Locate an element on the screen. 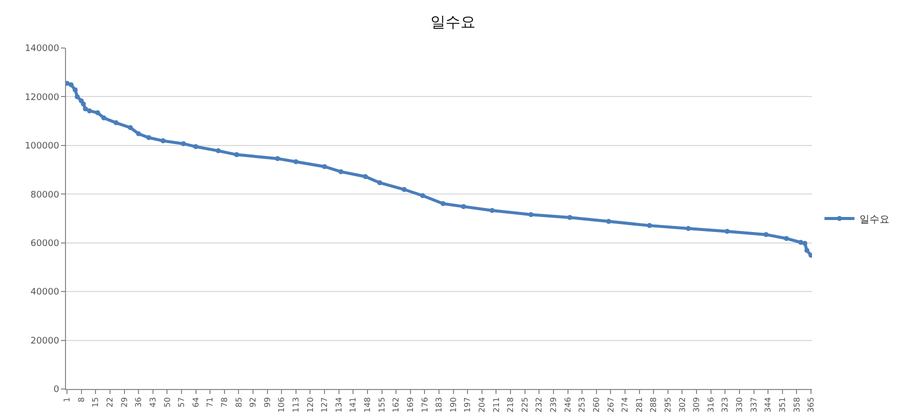 The width and height of the screenshot is (906, 417). x-tick-label: 309 is located at coordinates (697, 404).